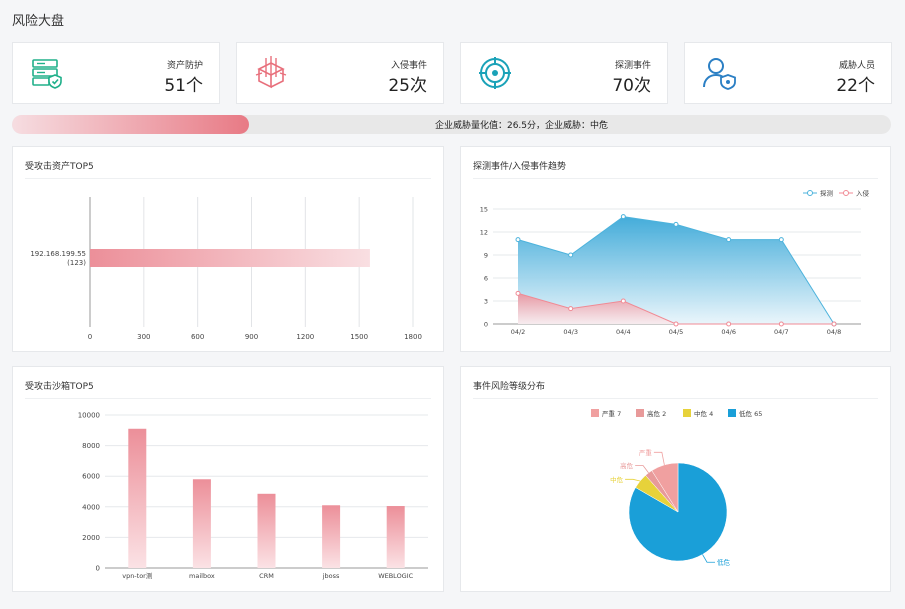  I want to click on y-tick-label: 15, so click(484, 210).